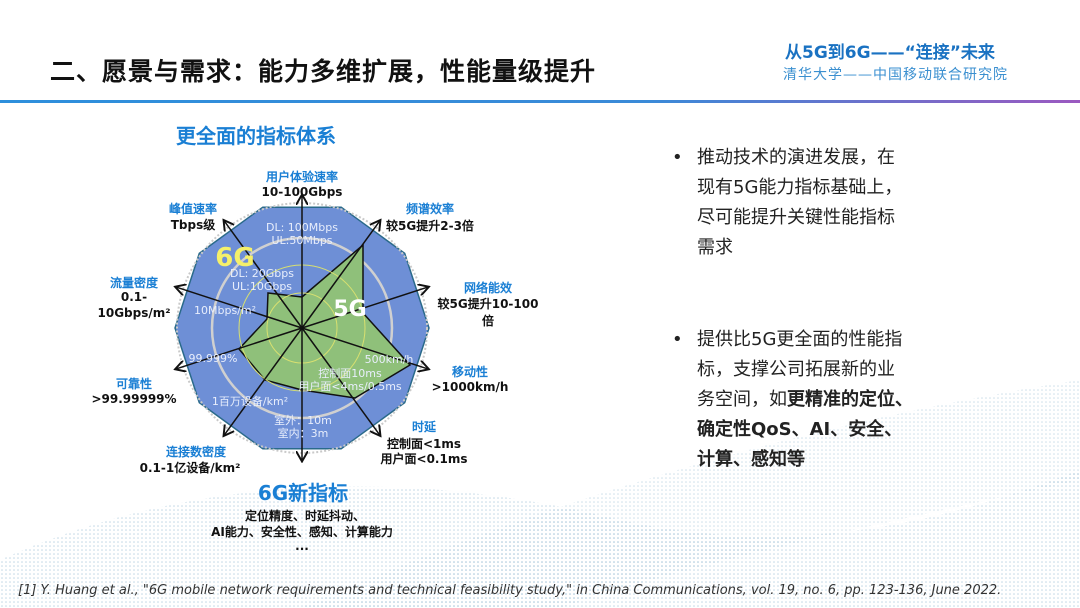  I want to click on inner-reliability: 99.999%, so click(213, 358).